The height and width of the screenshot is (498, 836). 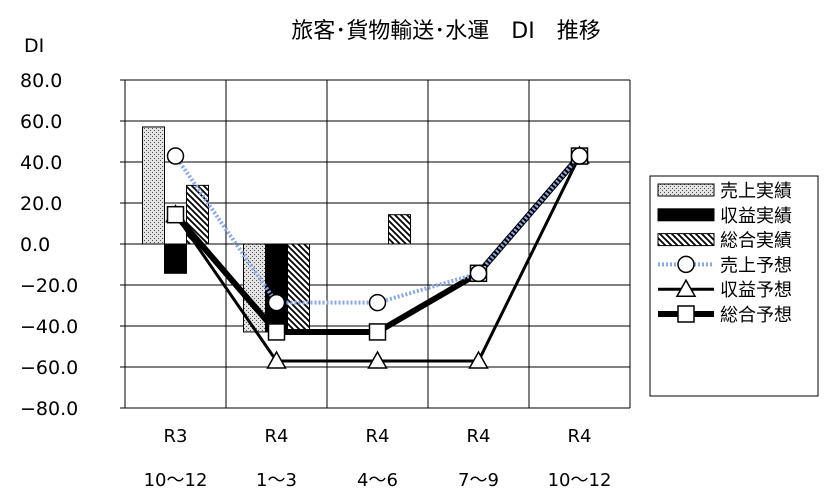 What do you see at coordinates (756, 241) in the screenshot?
I see `legend-label: 総合実績` at bounding box center [756, 241].